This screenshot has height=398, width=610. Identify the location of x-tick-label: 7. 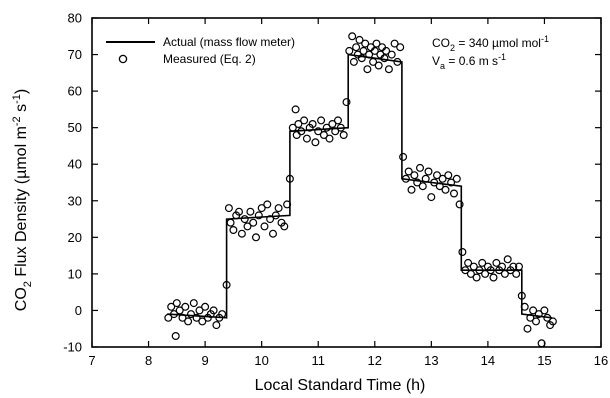
(91, 360).